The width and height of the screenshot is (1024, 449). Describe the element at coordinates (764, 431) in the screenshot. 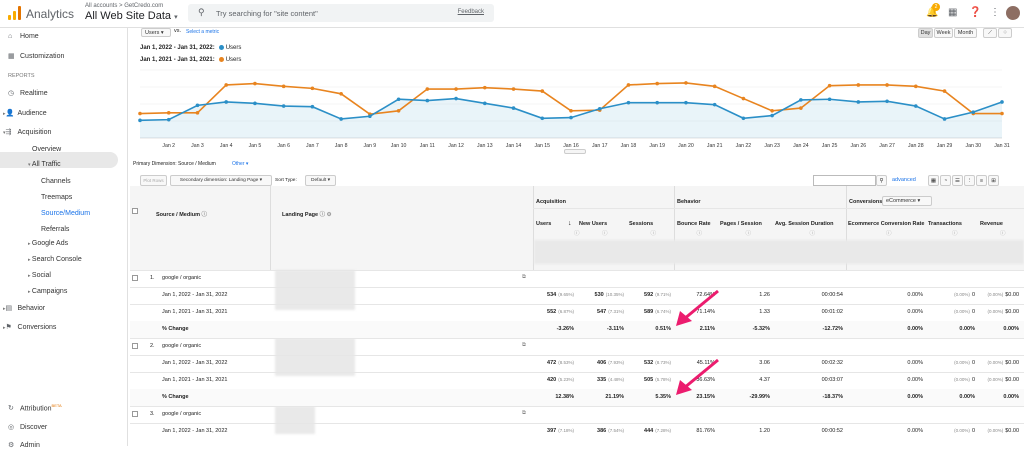

I see `cell-value: 1.20` at that location.